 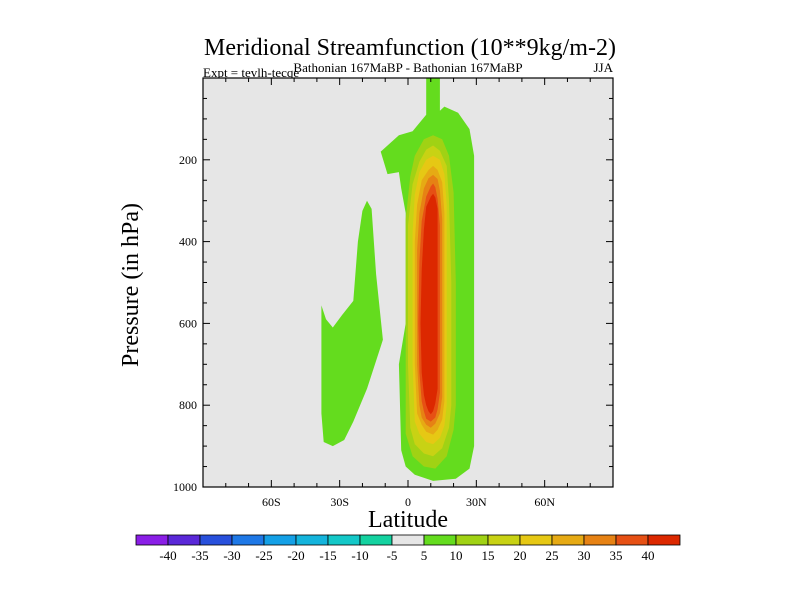 I want to click on colorbar-label: 30, so click(x=584, y=555).